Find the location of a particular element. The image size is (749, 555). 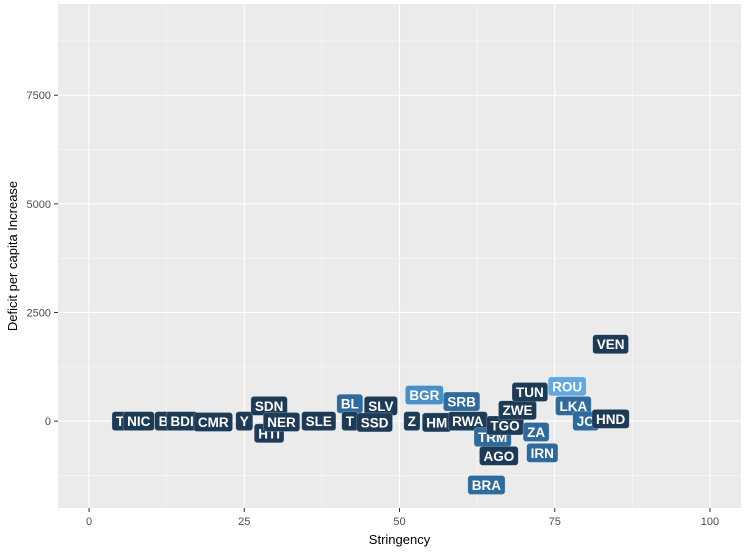

point-text: TUN is located at coordinates (530, 392).